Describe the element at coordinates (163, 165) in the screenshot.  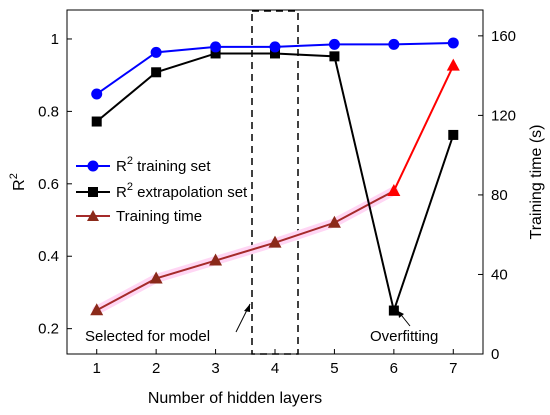
I see `svg-text: R2 training set` at that location.